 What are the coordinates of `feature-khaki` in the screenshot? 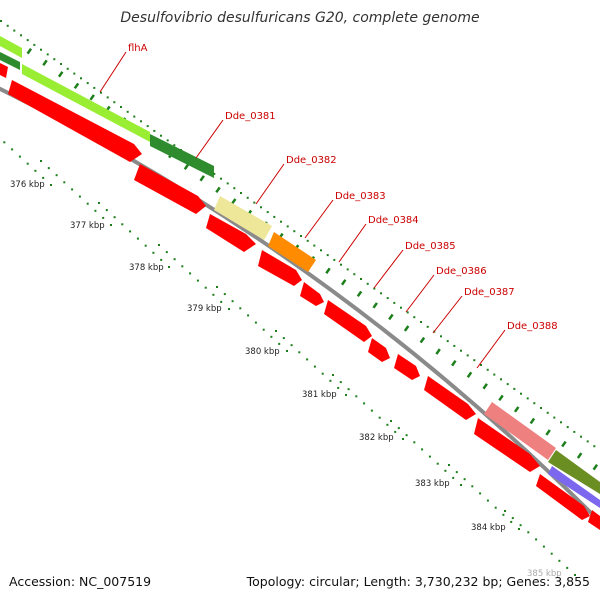 It's located at (243, 218).